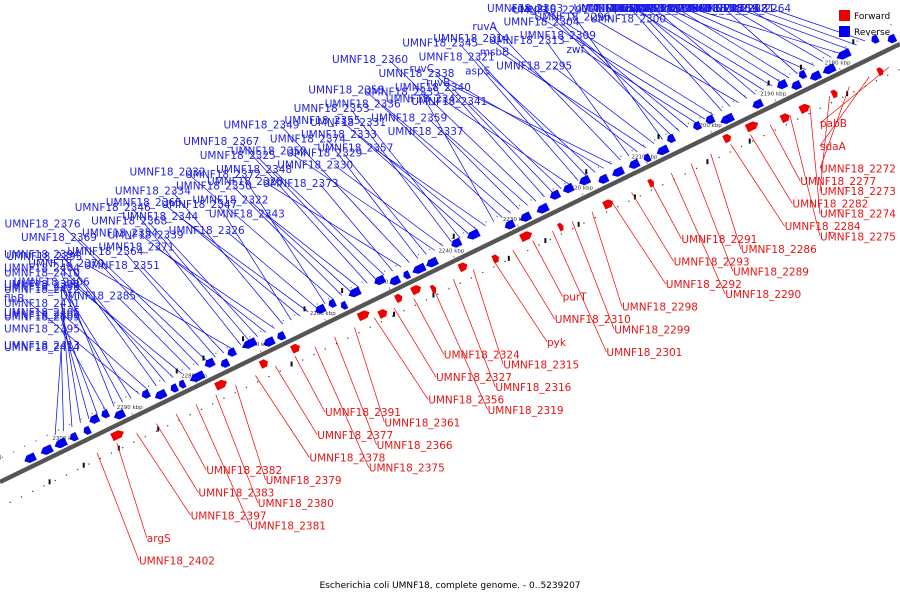 The image size is (900, 600). I want to click on forward-gene-label: UMNF18_2327, so click(474, 378).